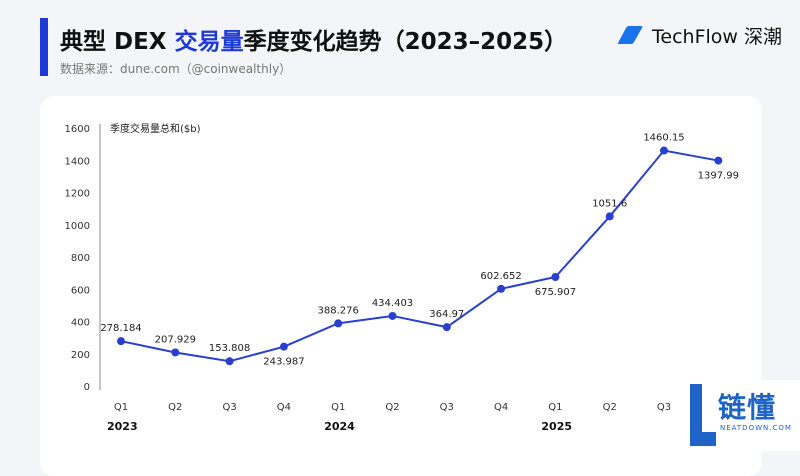 The width and height of the screenshot is (800, 476). What do you see at coordinates (175, 339) in the screenshot?
I see `data-label: 207.929` at bounding box center [175, 339].